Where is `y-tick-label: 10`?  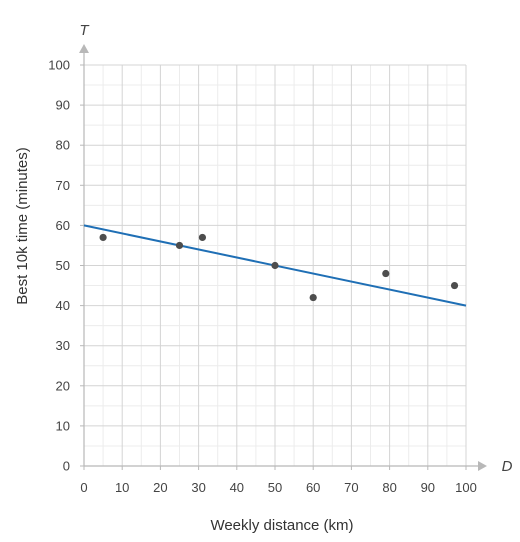 y-tick-label: 10 is located at coordinates (63, 425).